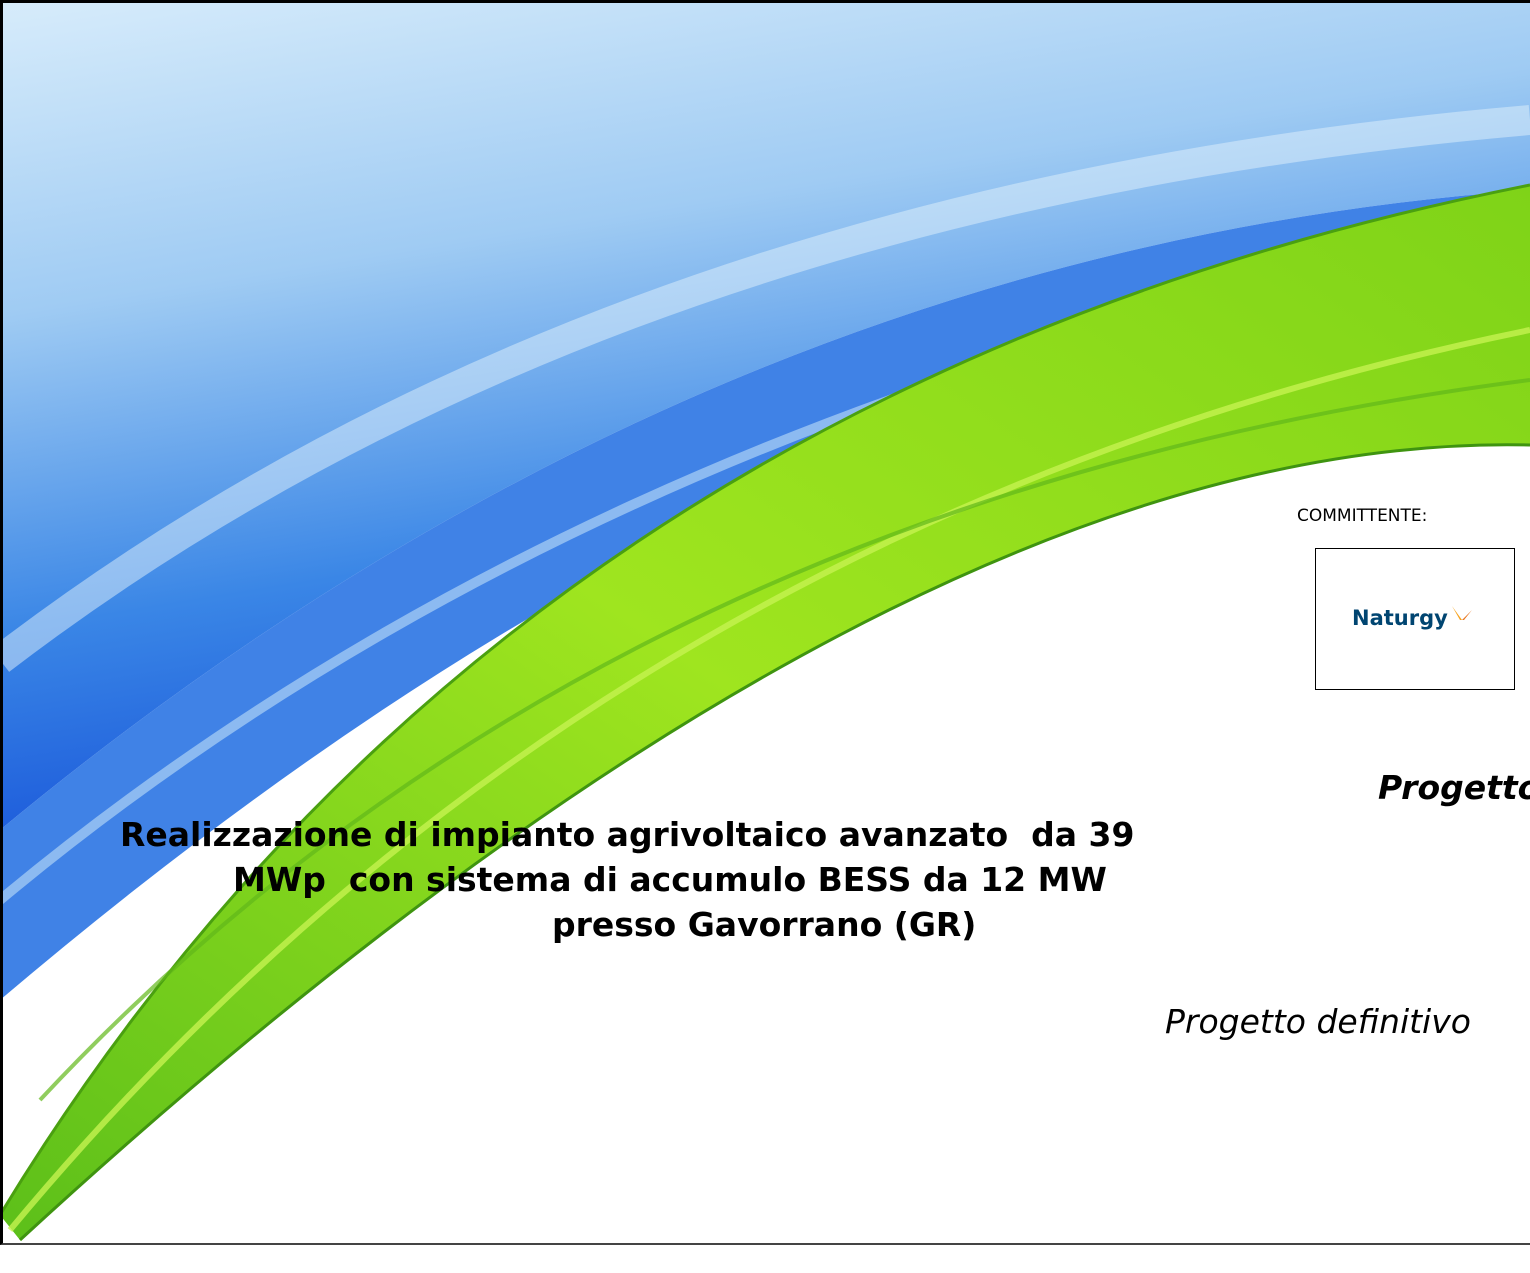  I want to click on title-heading: Progetto, so click(1454, 787).